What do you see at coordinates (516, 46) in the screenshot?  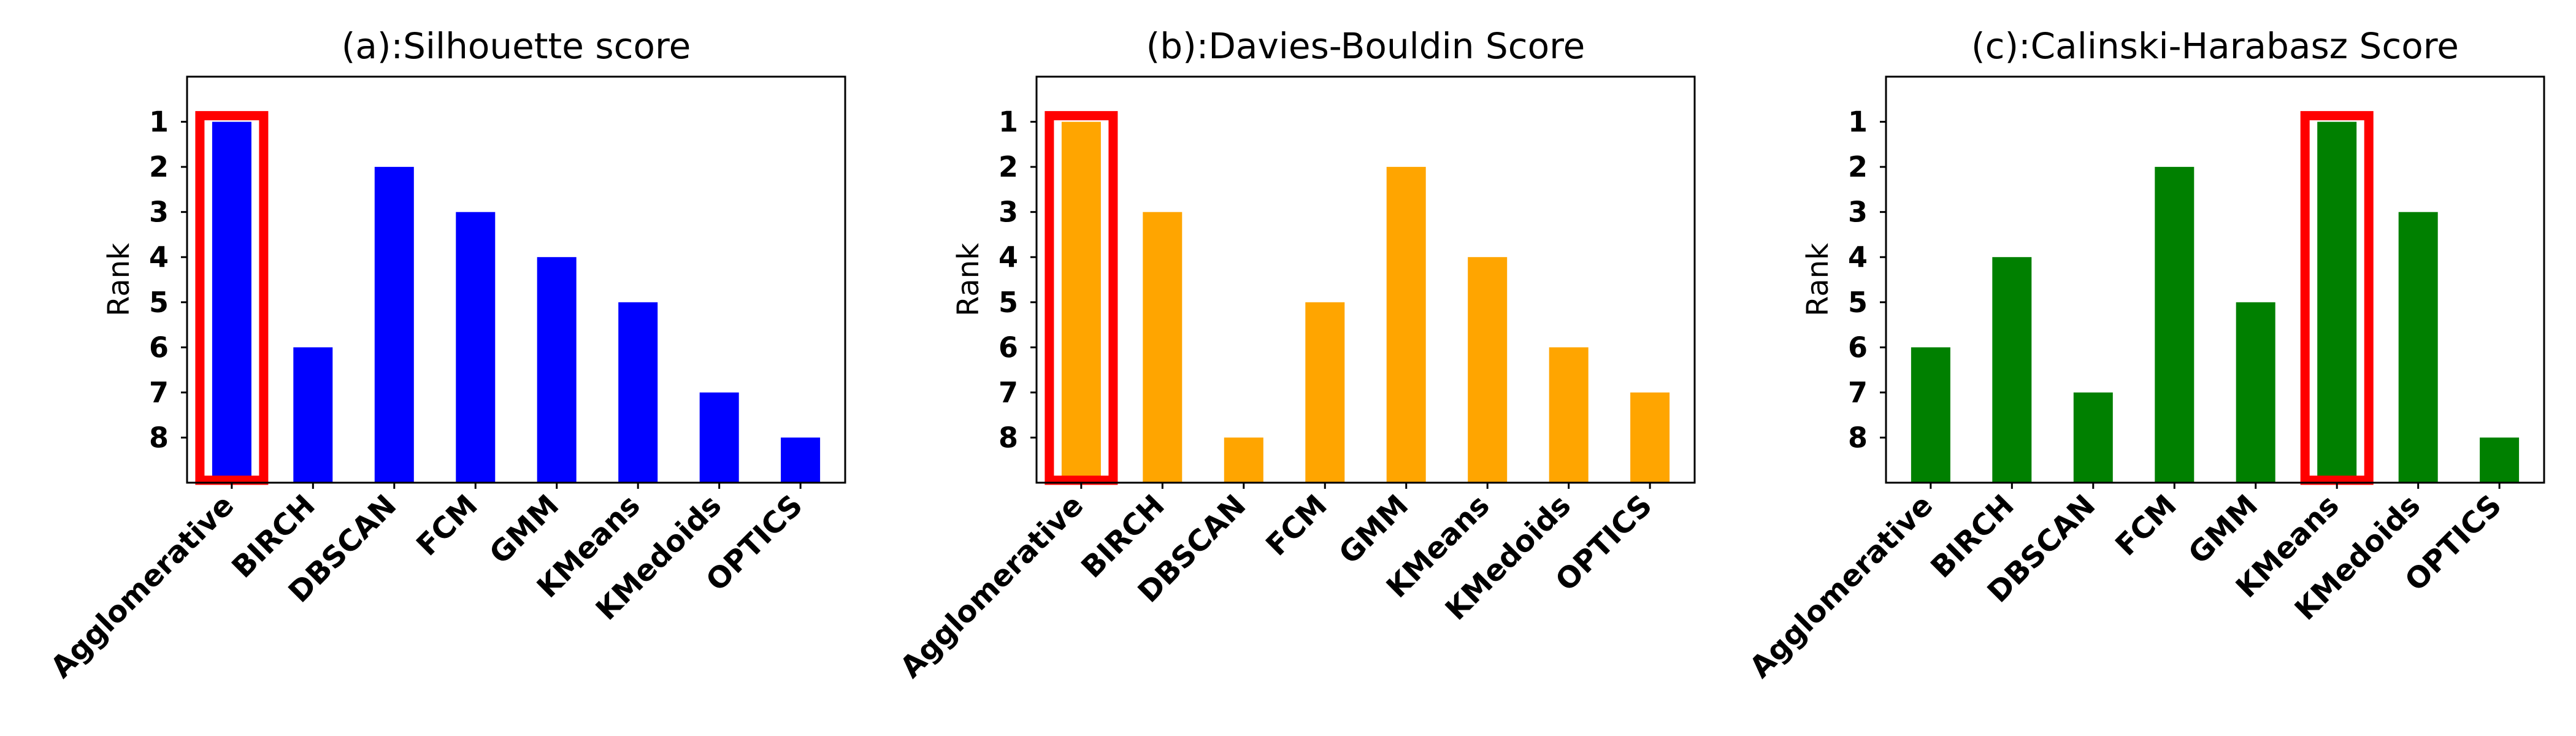 I see `chart-title: (a):Silhouette score` at bounding box center [516, 46].